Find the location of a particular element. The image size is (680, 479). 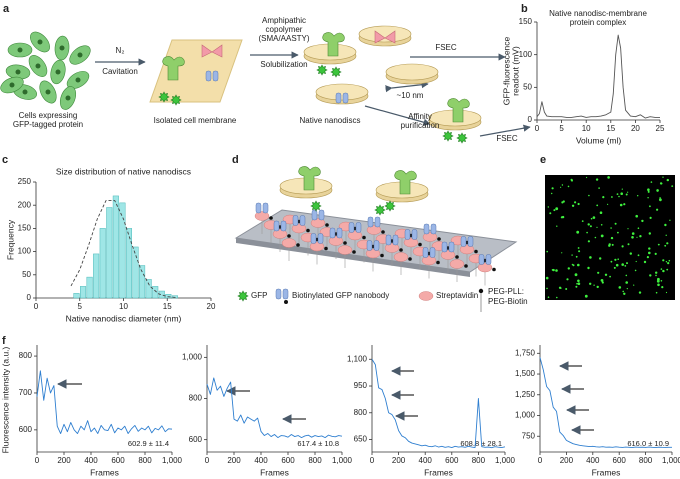

x-tick-label: 5 is located at coordinates (561, 128).